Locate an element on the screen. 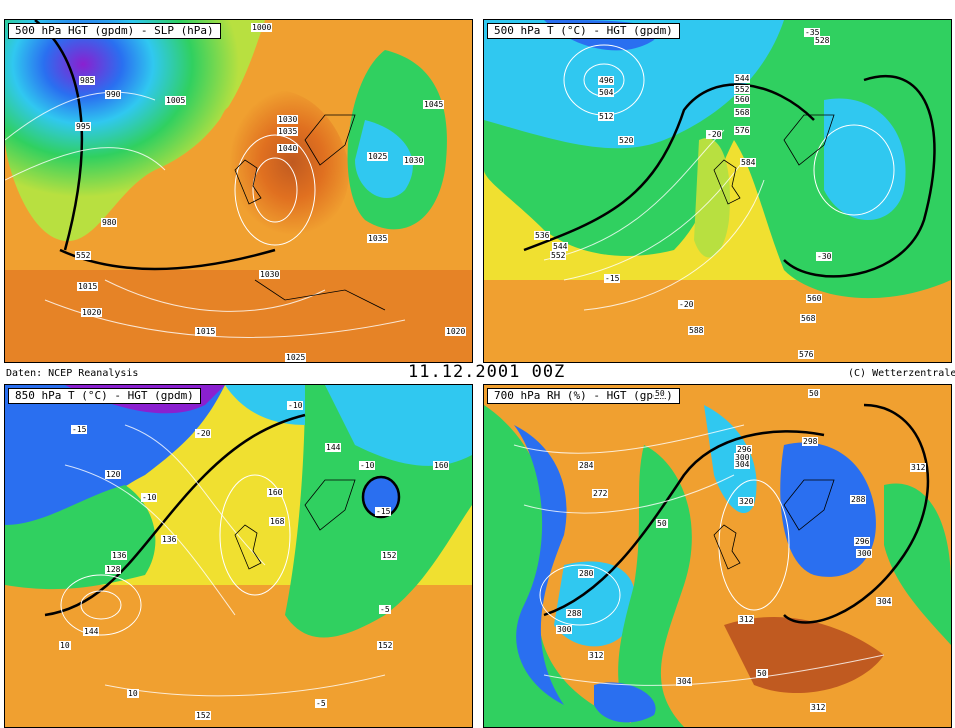  panel-title-slp: 500 hPa HGT (gpdm) - SLP (hPa) is located at coordinates (114, 31).